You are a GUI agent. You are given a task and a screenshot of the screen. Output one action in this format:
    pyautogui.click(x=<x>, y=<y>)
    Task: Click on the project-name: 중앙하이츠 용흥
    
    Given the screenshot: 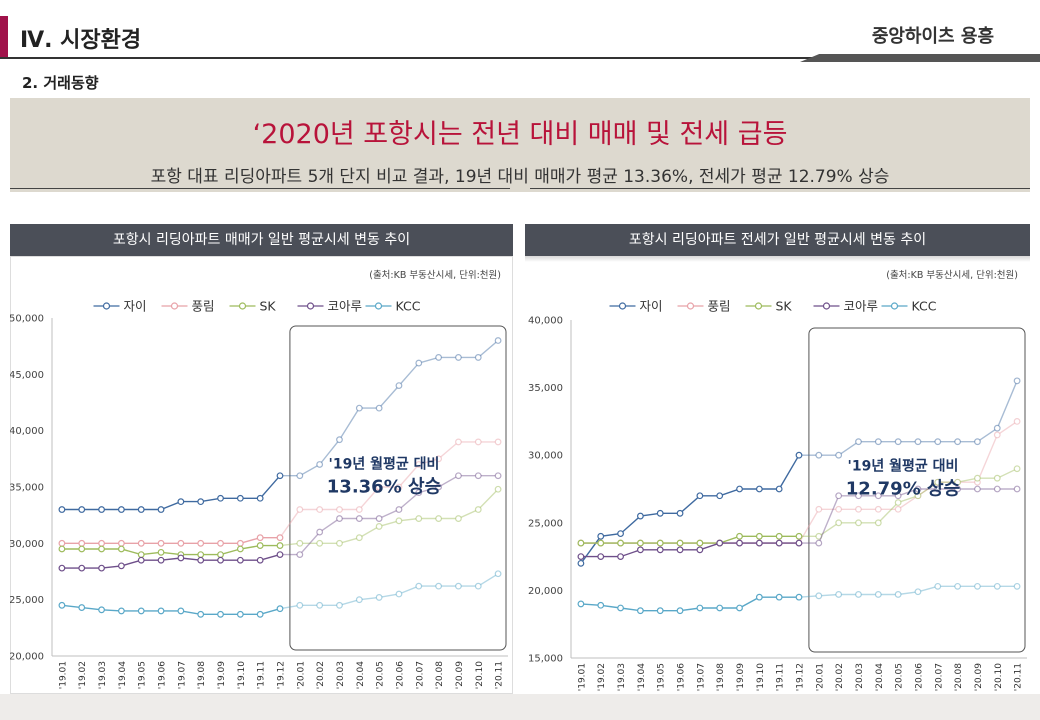 What is the action you would take?
    pyautogui.click(x=932, y=36)
    